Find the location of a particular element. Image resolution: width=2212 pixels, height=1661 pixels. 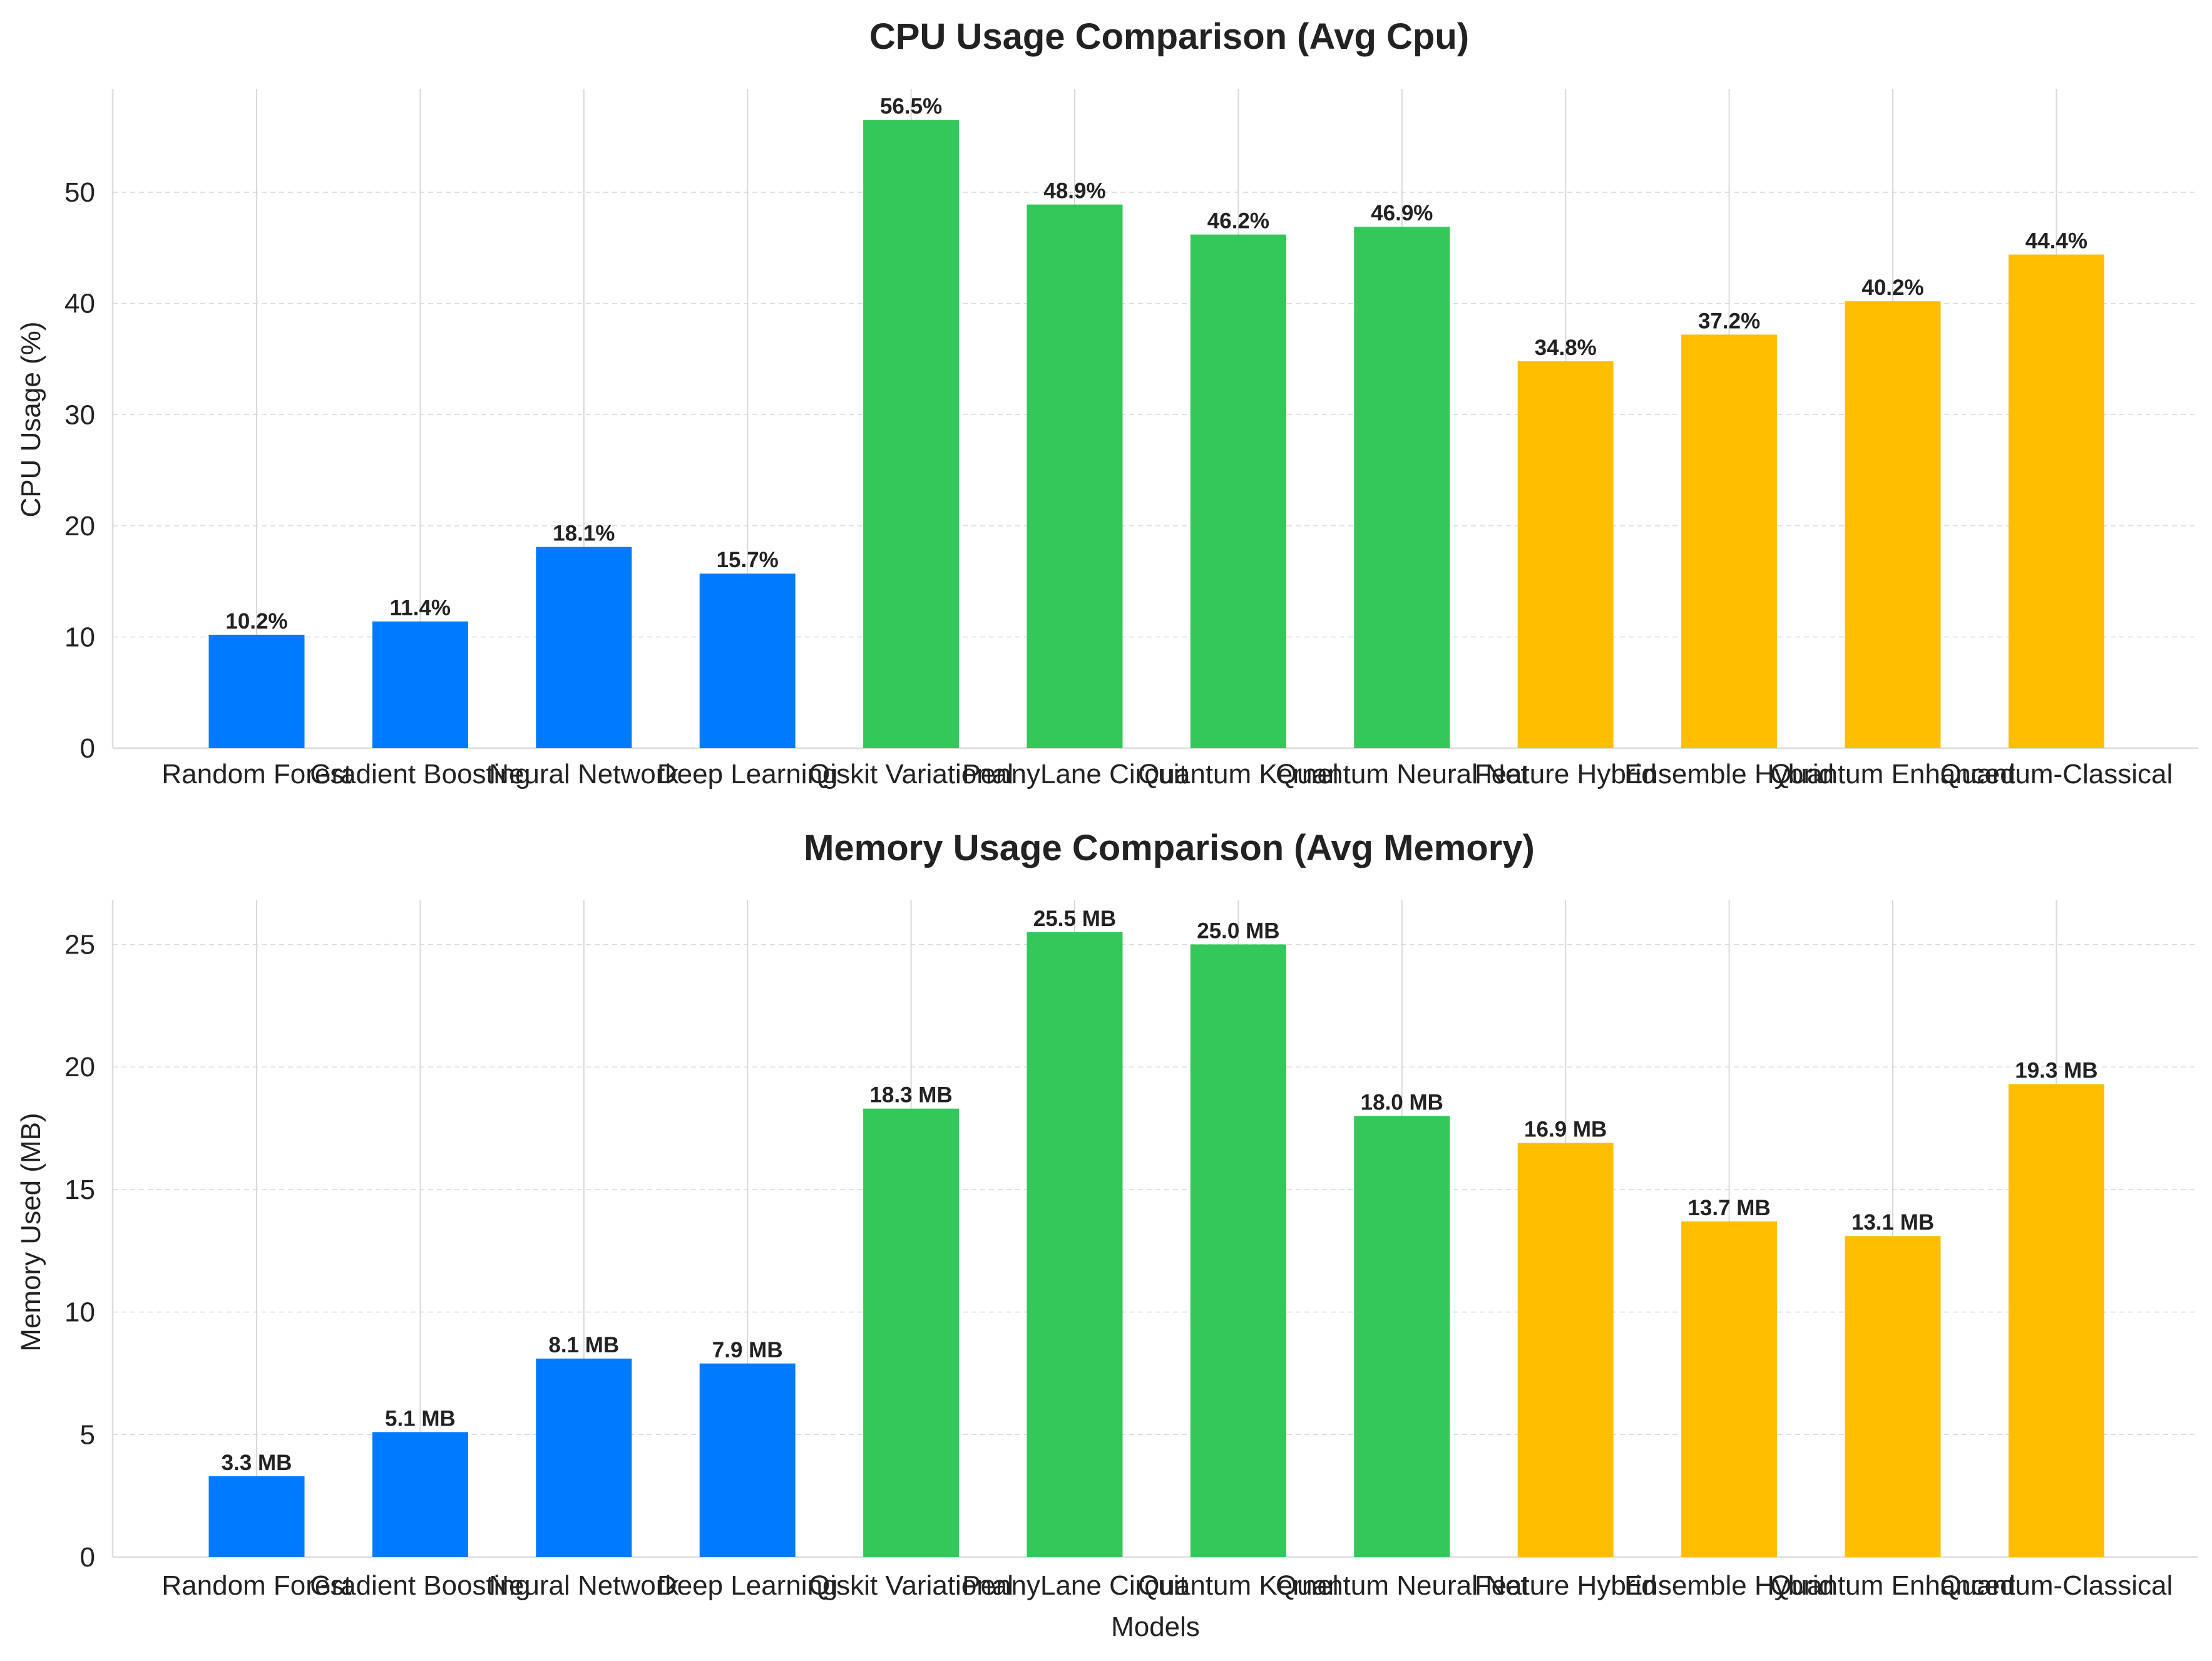

memory-bar-feature-hybrid is located at coordinates (1566, 1350).